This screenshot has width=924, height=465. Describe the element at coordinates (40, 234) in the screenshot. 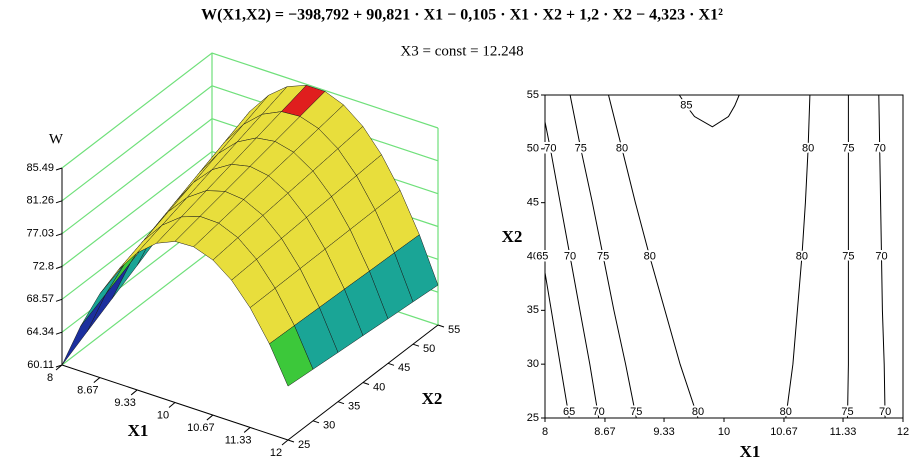

I see `z-tick-label: 77.03` at that location.